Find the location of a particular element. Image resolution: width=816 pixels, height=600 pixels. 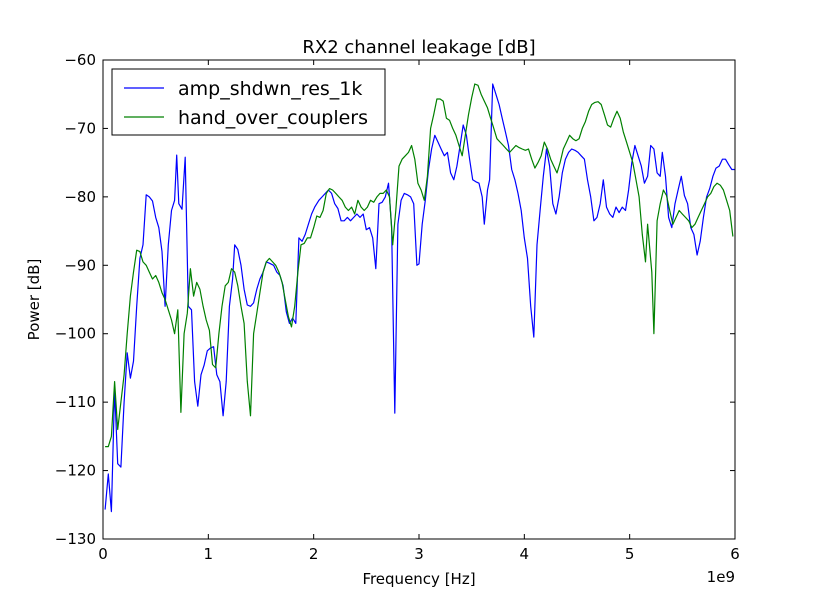

y-tick-label: −60 is located at coordinates (80, 60).